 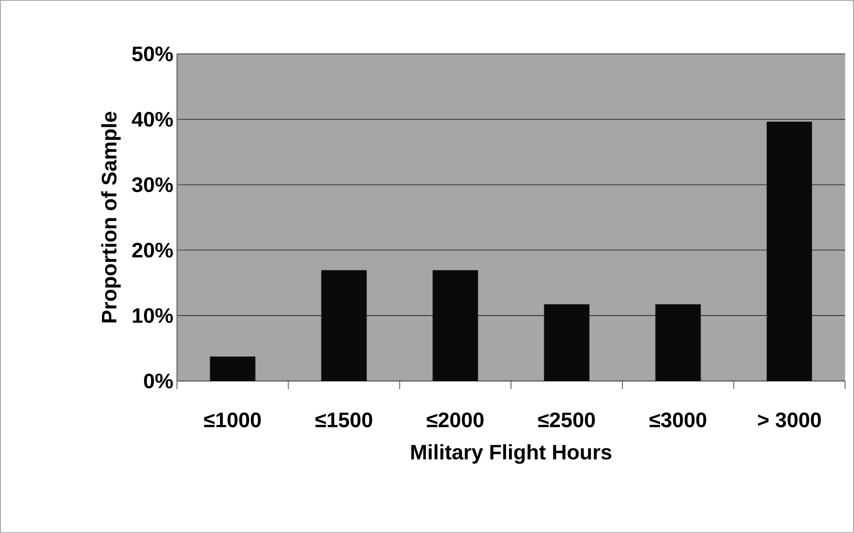 I want to click on y-tick-label: 50%, so click(x=152, y=54).